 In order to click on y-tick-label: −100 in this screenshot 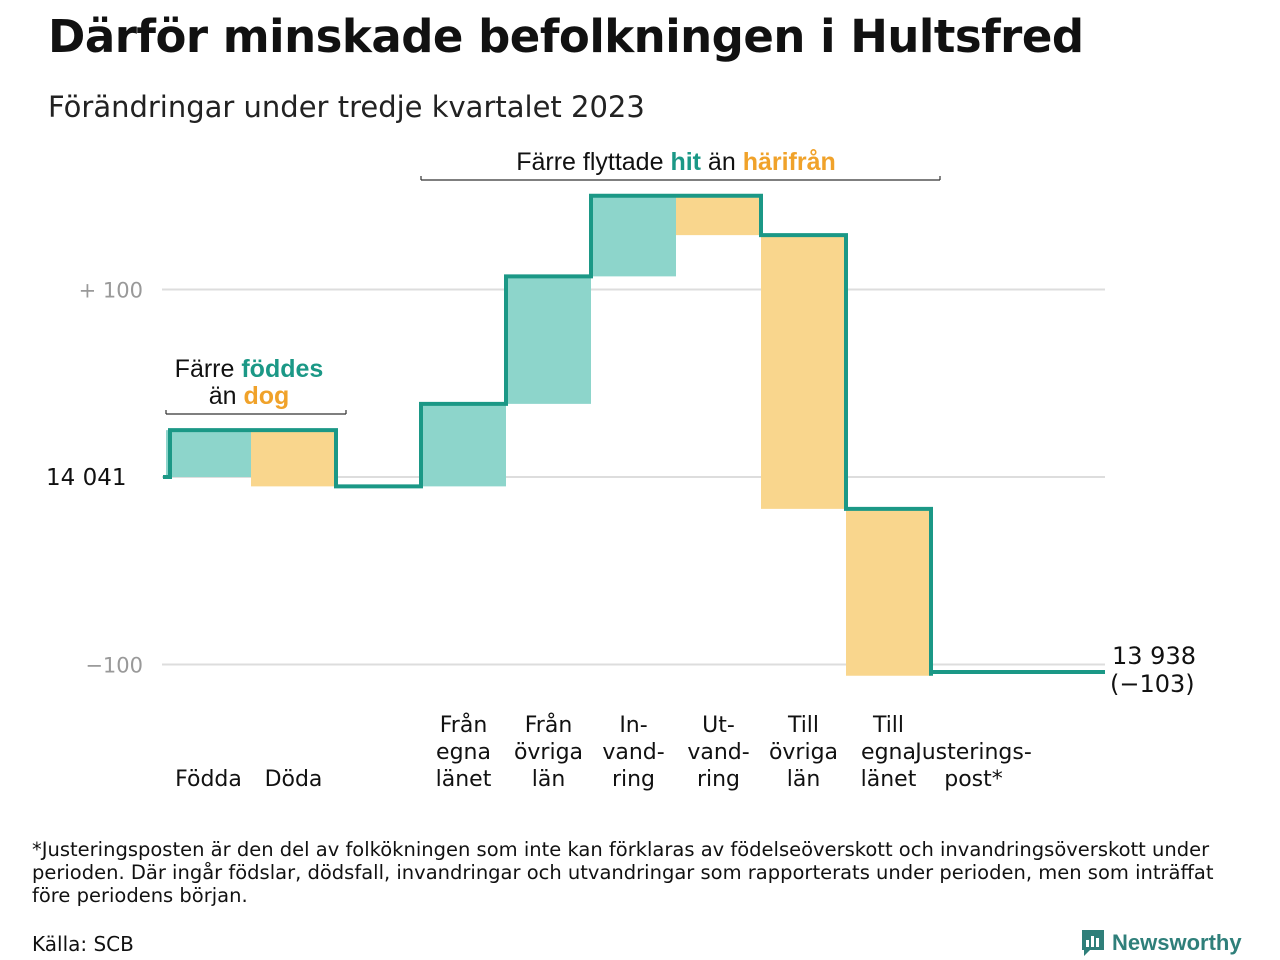, I will do `click(114, 666)`.